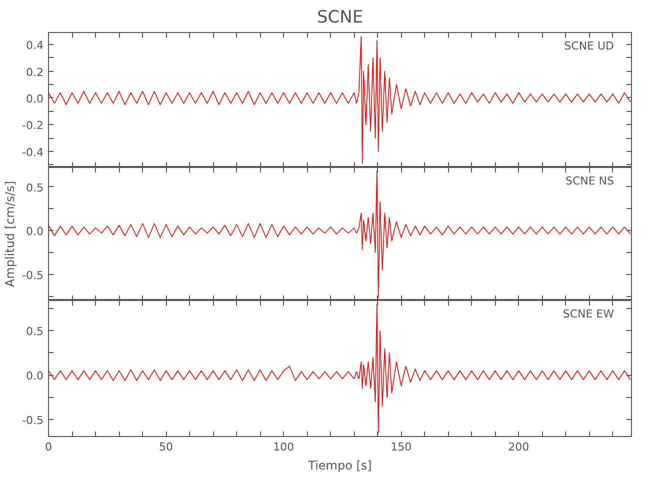  Describe the element at coordinates (588, 314) in the screenshot. I see `annotation: SCNE EW` at that location.